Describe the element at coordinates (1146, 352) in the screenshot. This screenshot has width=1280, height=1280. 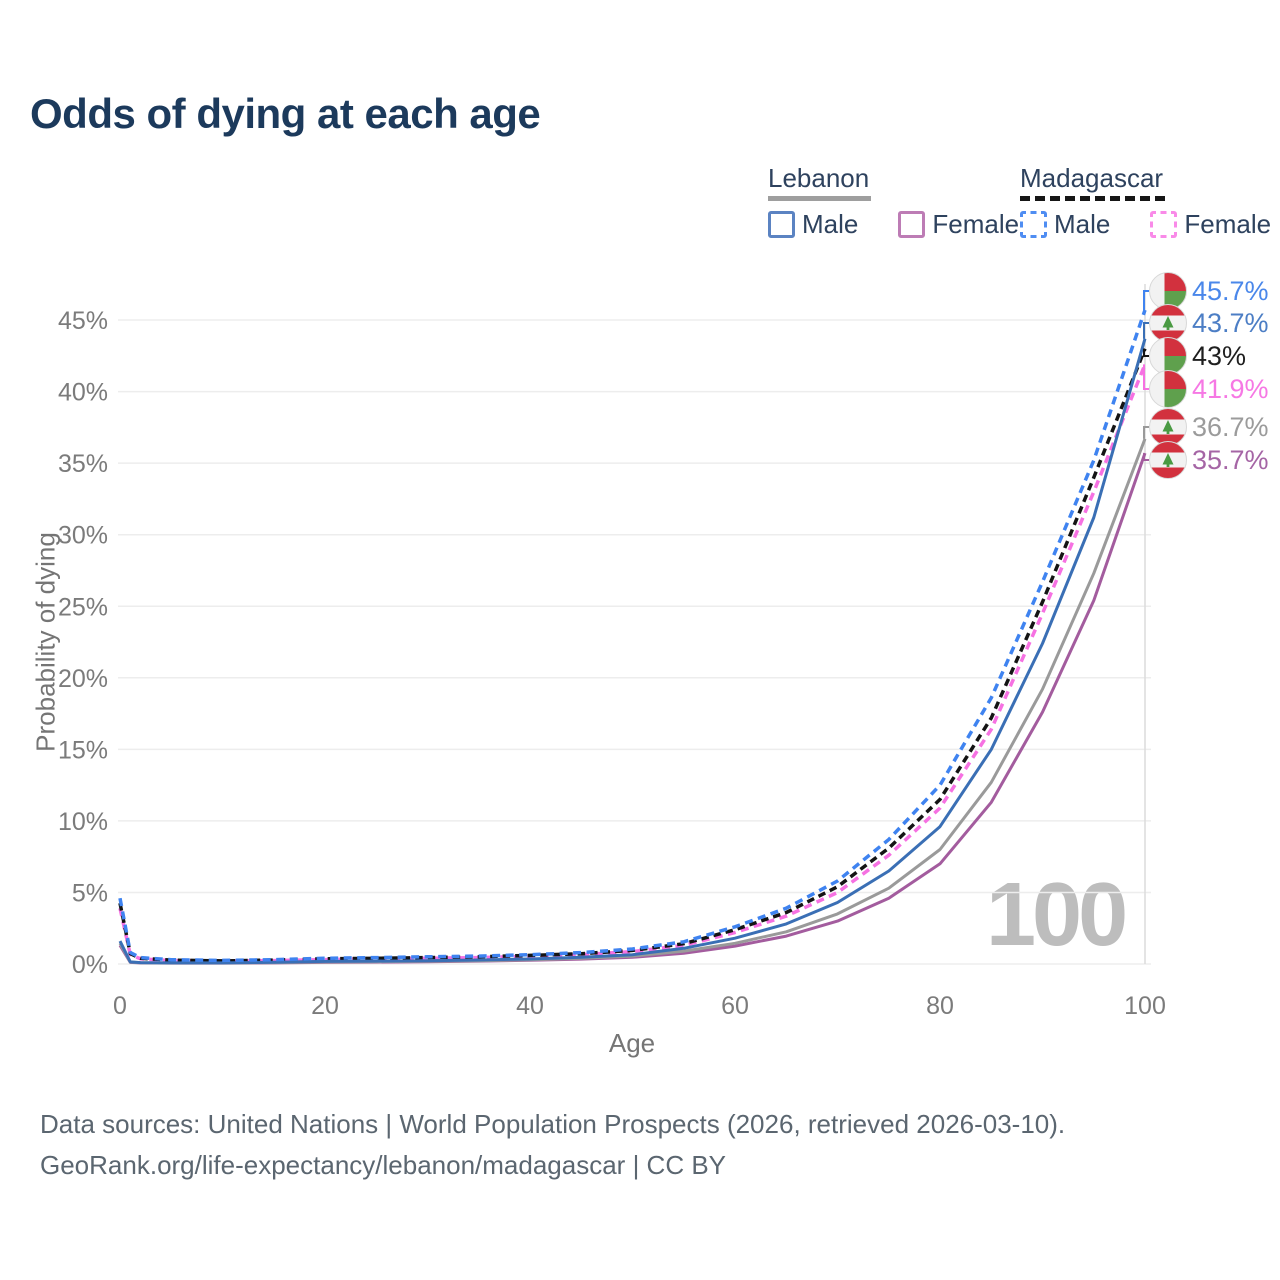
I see `label-connector-madagascar-all` at that location.